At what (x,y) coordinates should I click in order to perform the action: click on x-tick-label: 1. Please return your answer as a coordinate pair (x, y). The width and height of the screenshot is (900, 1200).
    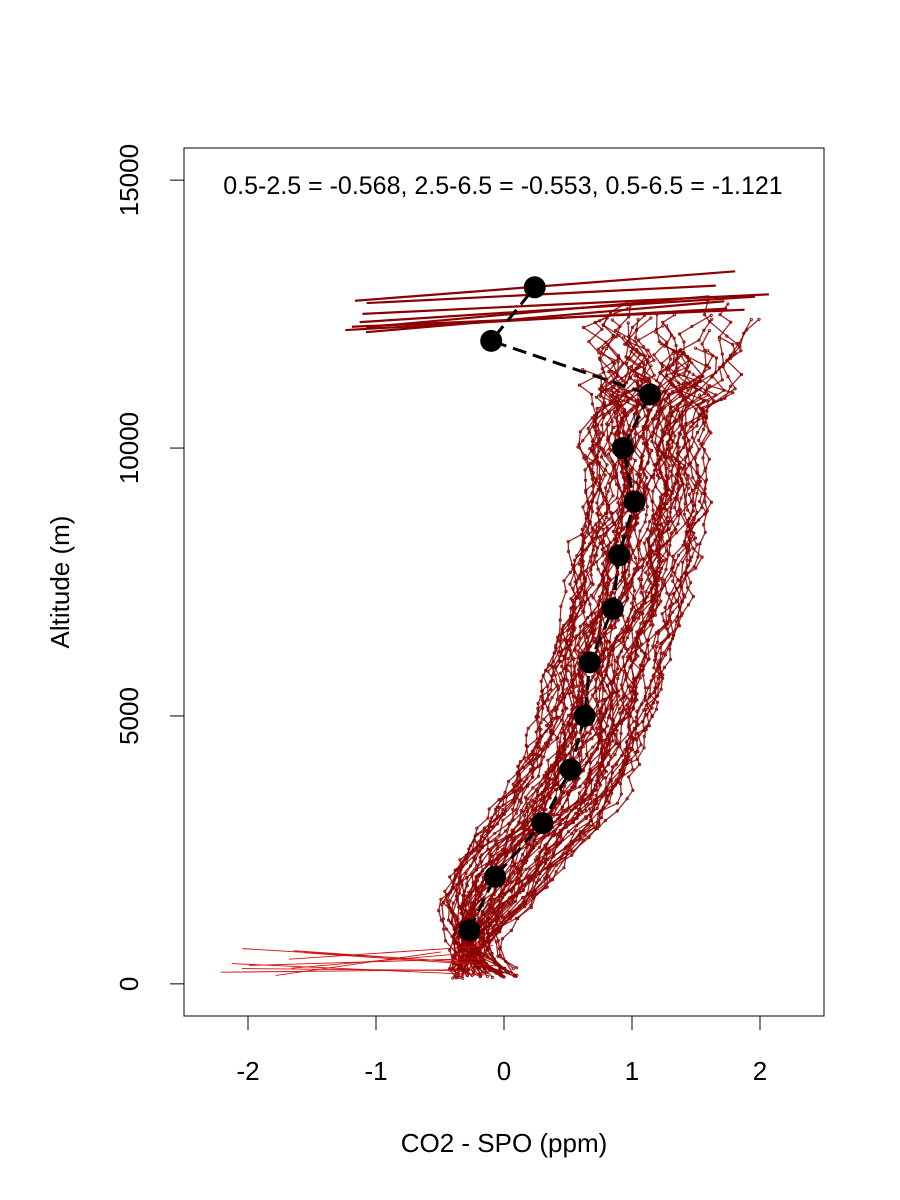
    Looking at the image, I should click on (632, 1071).